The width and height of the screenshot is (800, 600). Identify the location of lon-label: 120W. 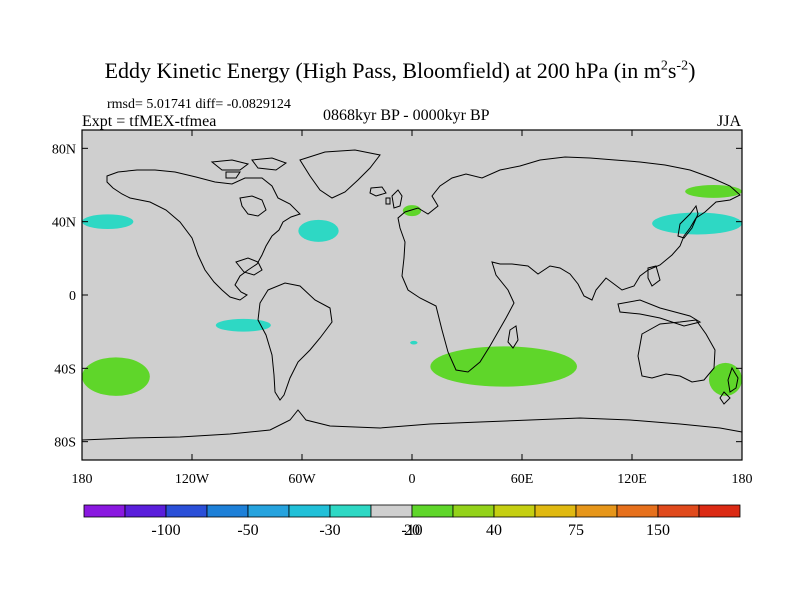
(192, 479).